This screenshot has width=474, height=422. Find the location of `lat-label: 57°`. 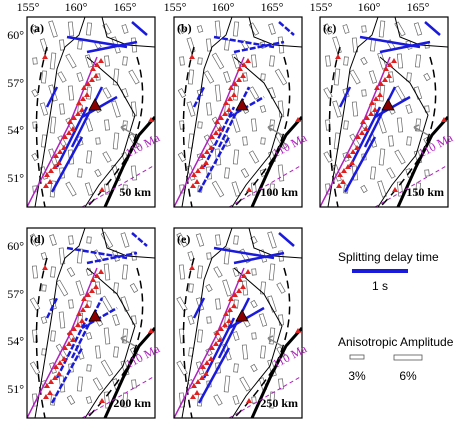

lat-label: 57° is located at coordinates (15, 83).